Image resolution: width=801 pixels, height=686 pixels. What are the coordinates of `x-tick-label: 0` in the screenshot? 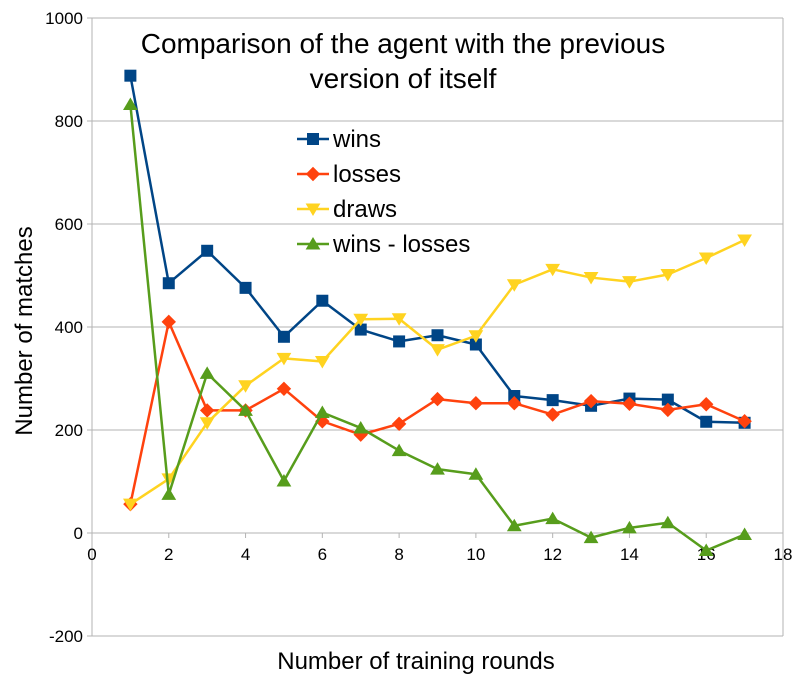 It's located at (91, 554).